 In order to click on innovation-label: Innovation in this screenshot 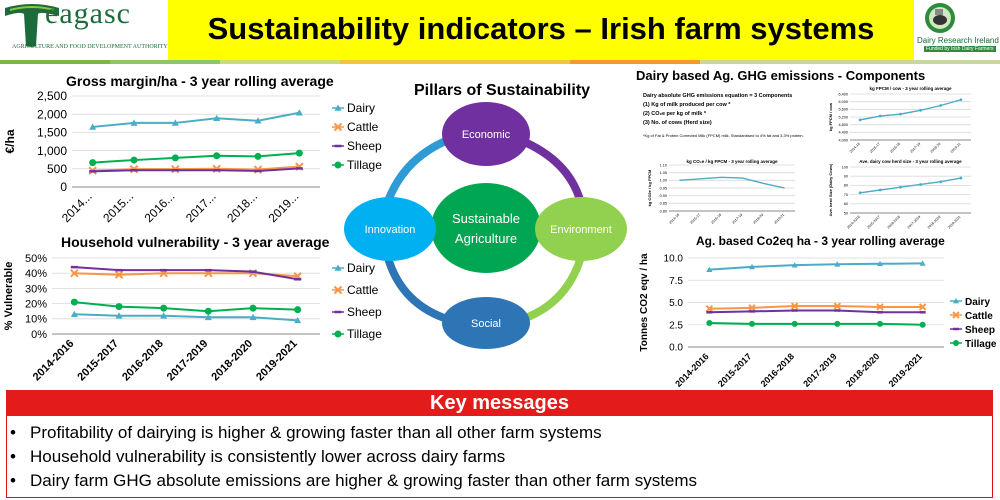, I will do `click(390, 230)`.